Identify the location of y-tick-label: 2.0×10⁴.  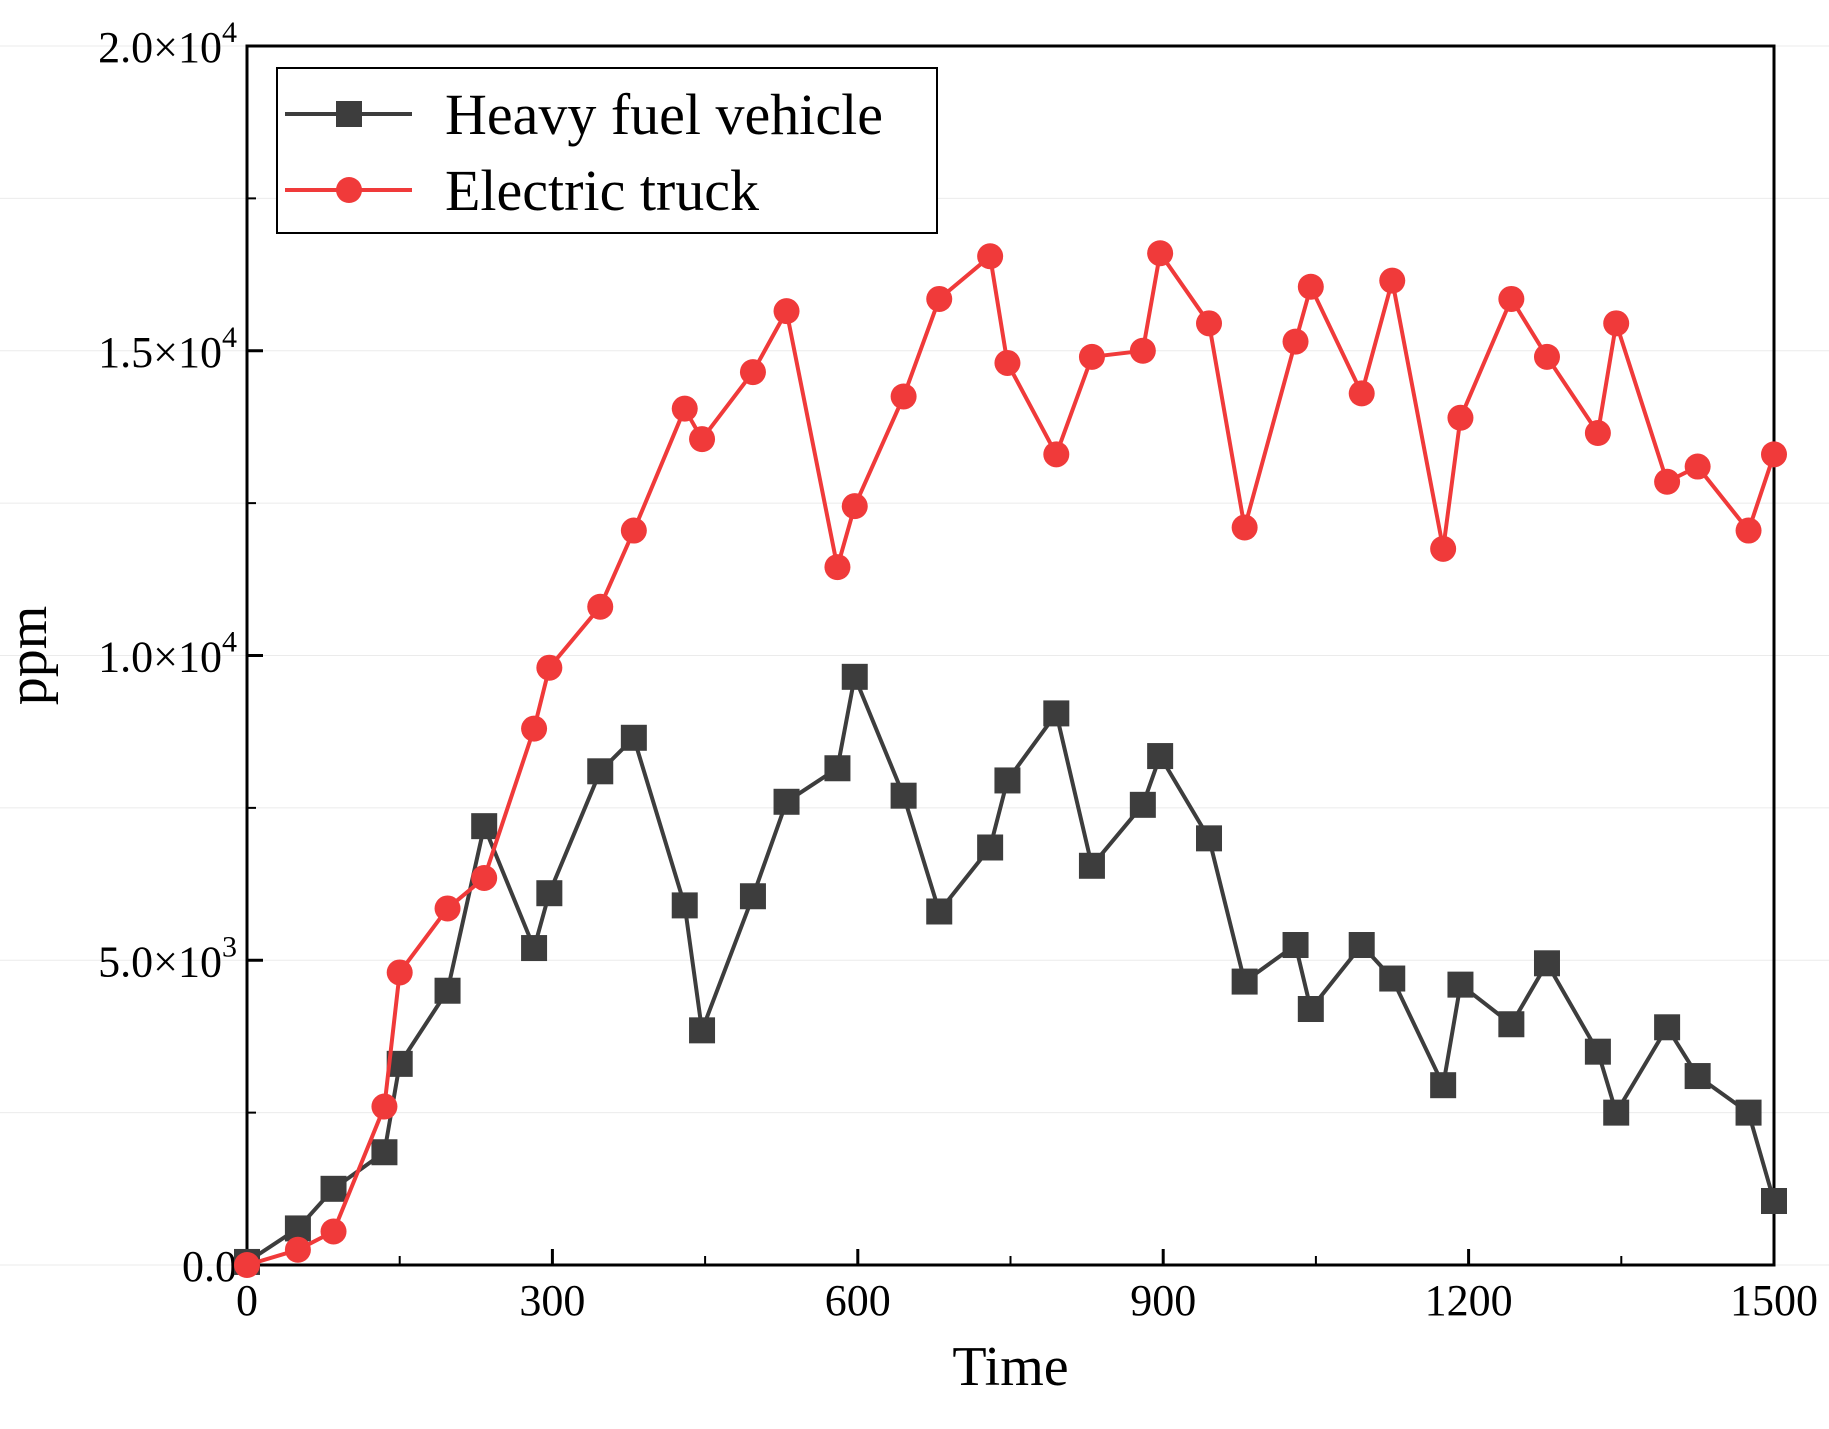
(167, 44).